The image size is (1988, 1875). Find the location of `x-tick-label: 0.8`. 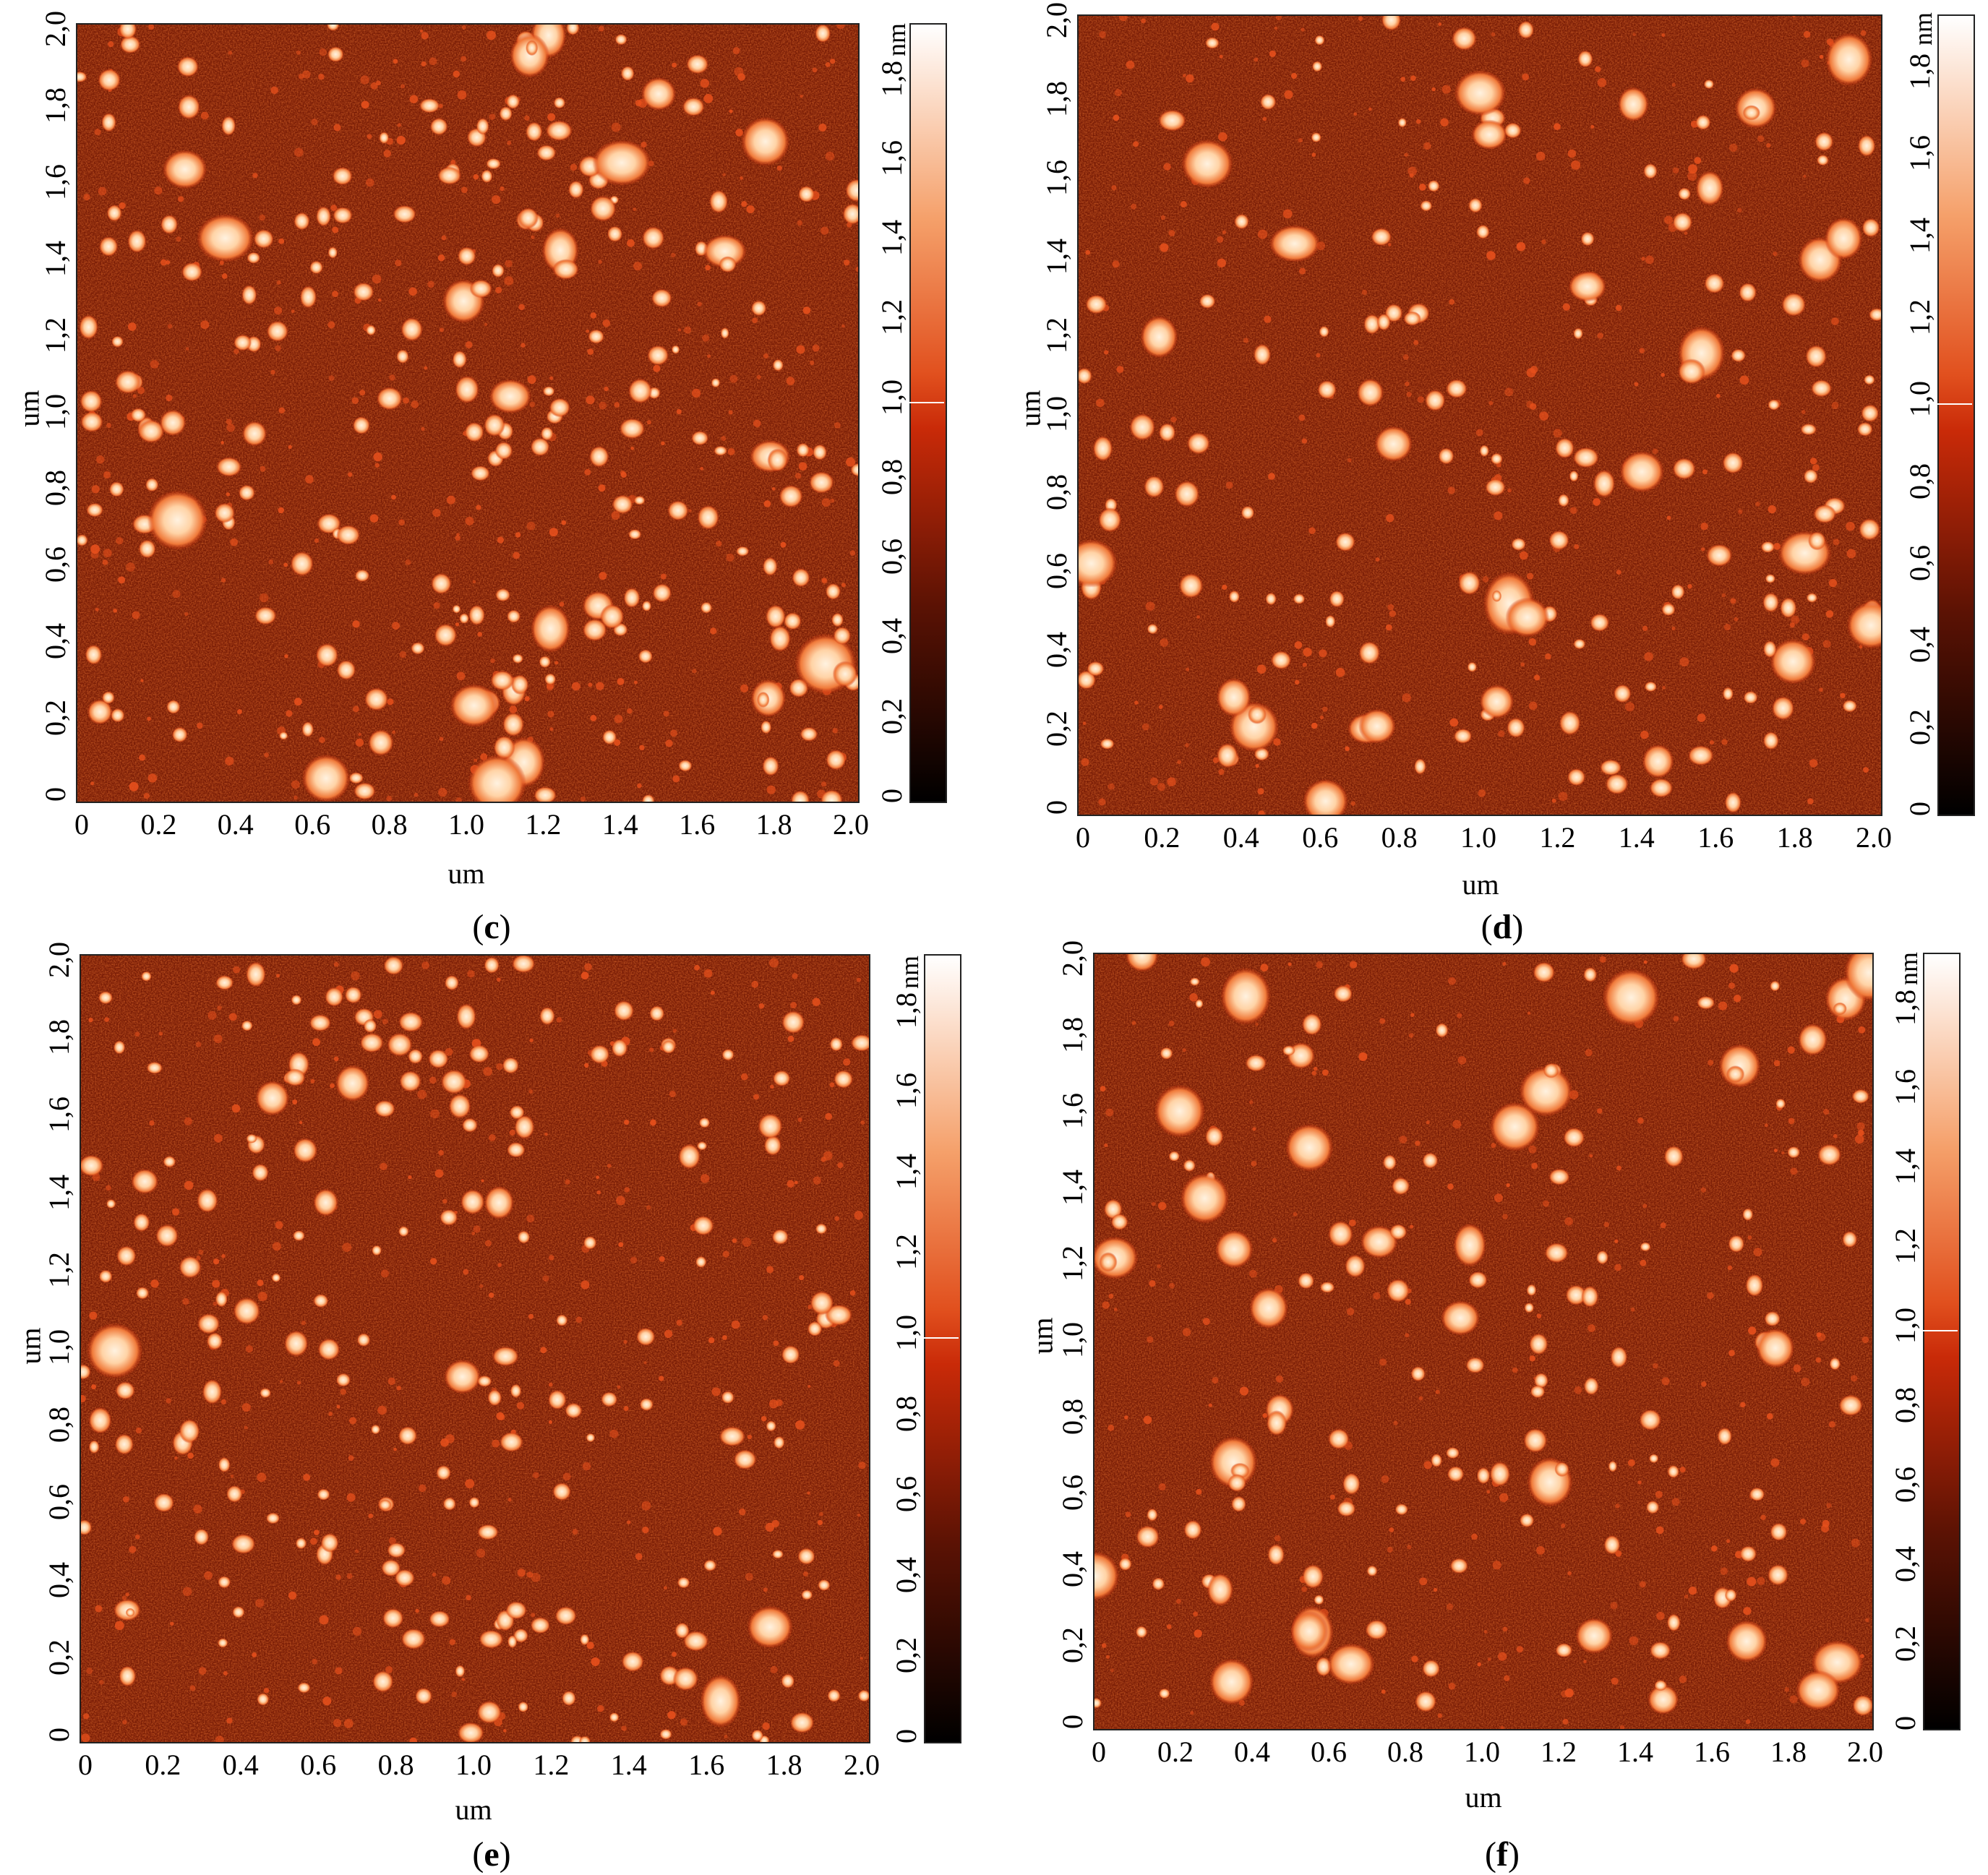

x-tick-label: 0.8 is located at coordinates (1405, 1751).